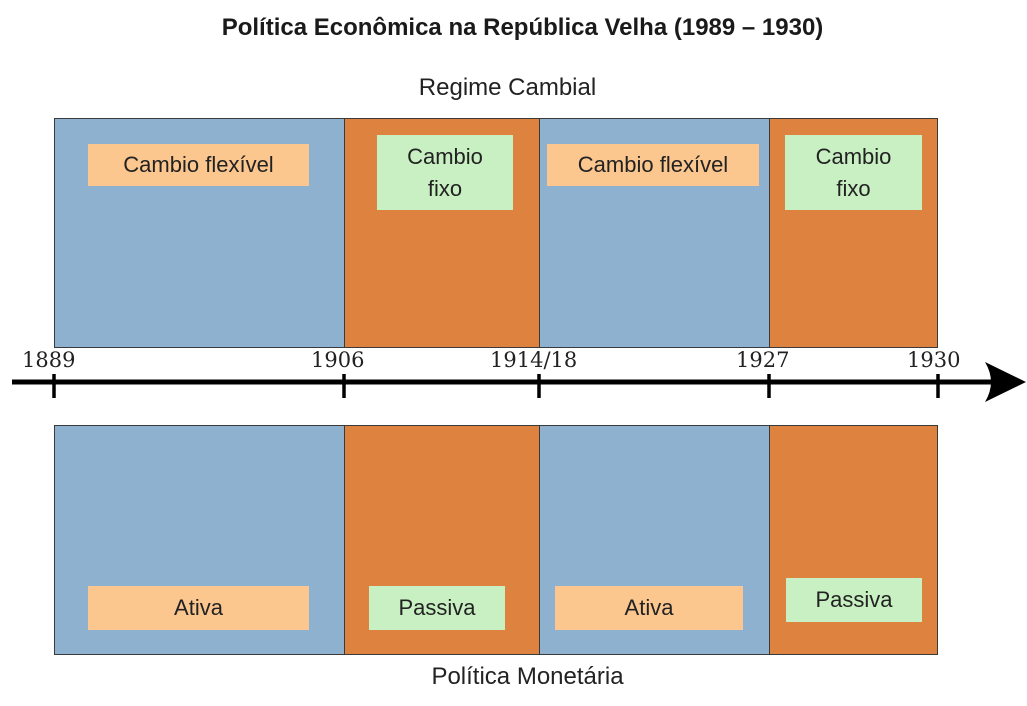 Image resolution: width=1027 pixels, height=706 pixels. What do you see at coordinates (934, 360) in the screenshot?
I see `year-label-1930: 1930` at bounding box center [934, 360].